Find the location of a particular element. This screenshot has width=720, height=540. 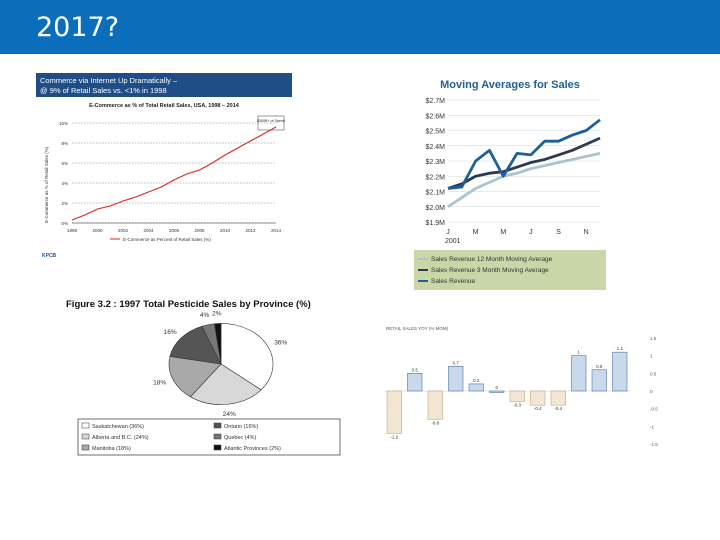

sales-revenue-line is located at coordinates (524, 154).